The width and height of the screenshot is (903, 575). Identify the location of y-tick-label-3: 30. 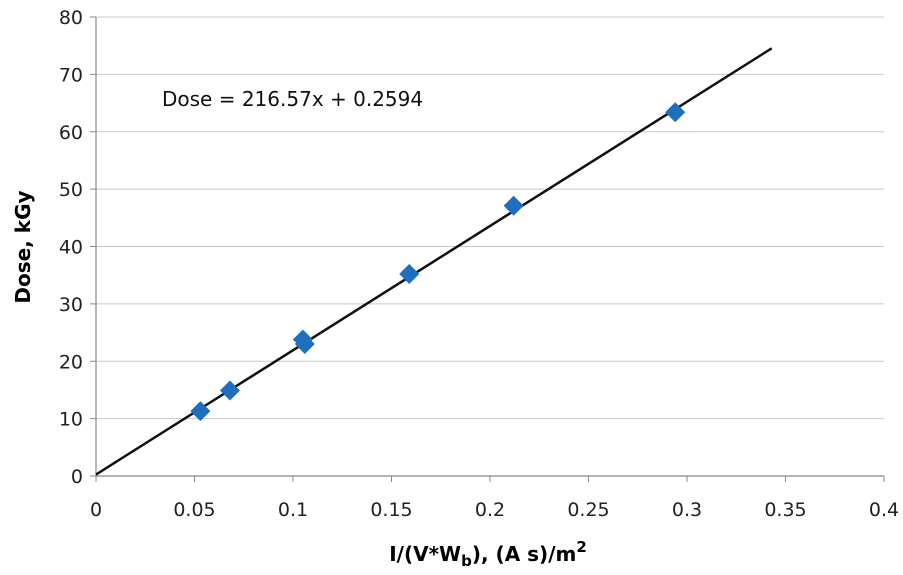
(71, 305).